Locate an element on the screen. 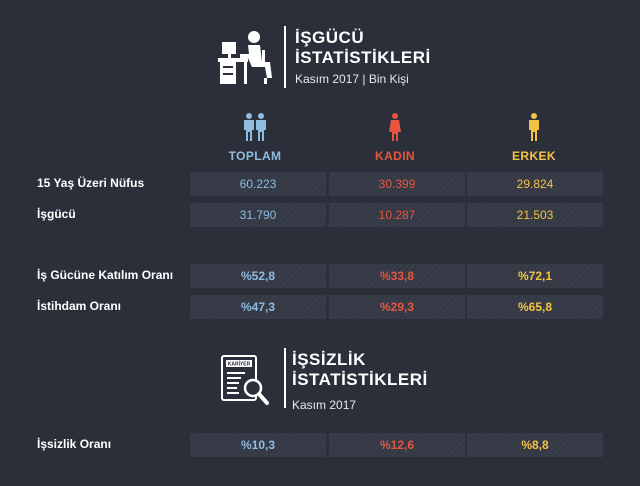 This screenshot has height=486, width=640. table-row: İşsizlik Oranı %10,3 %12,6 %8,8 is located at coordinates (320, 445).